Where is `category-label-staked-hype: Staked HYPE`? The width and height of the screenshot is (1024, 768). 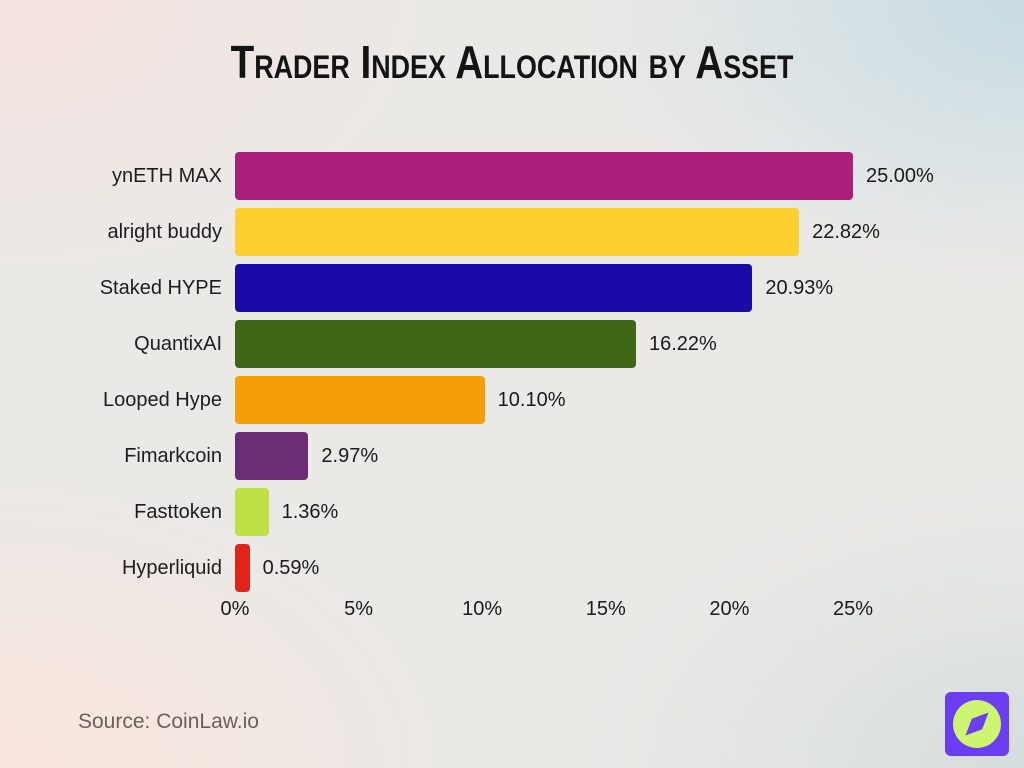
category-label-staked-hype: Staked HYPE is located at coordinates (160, 288).